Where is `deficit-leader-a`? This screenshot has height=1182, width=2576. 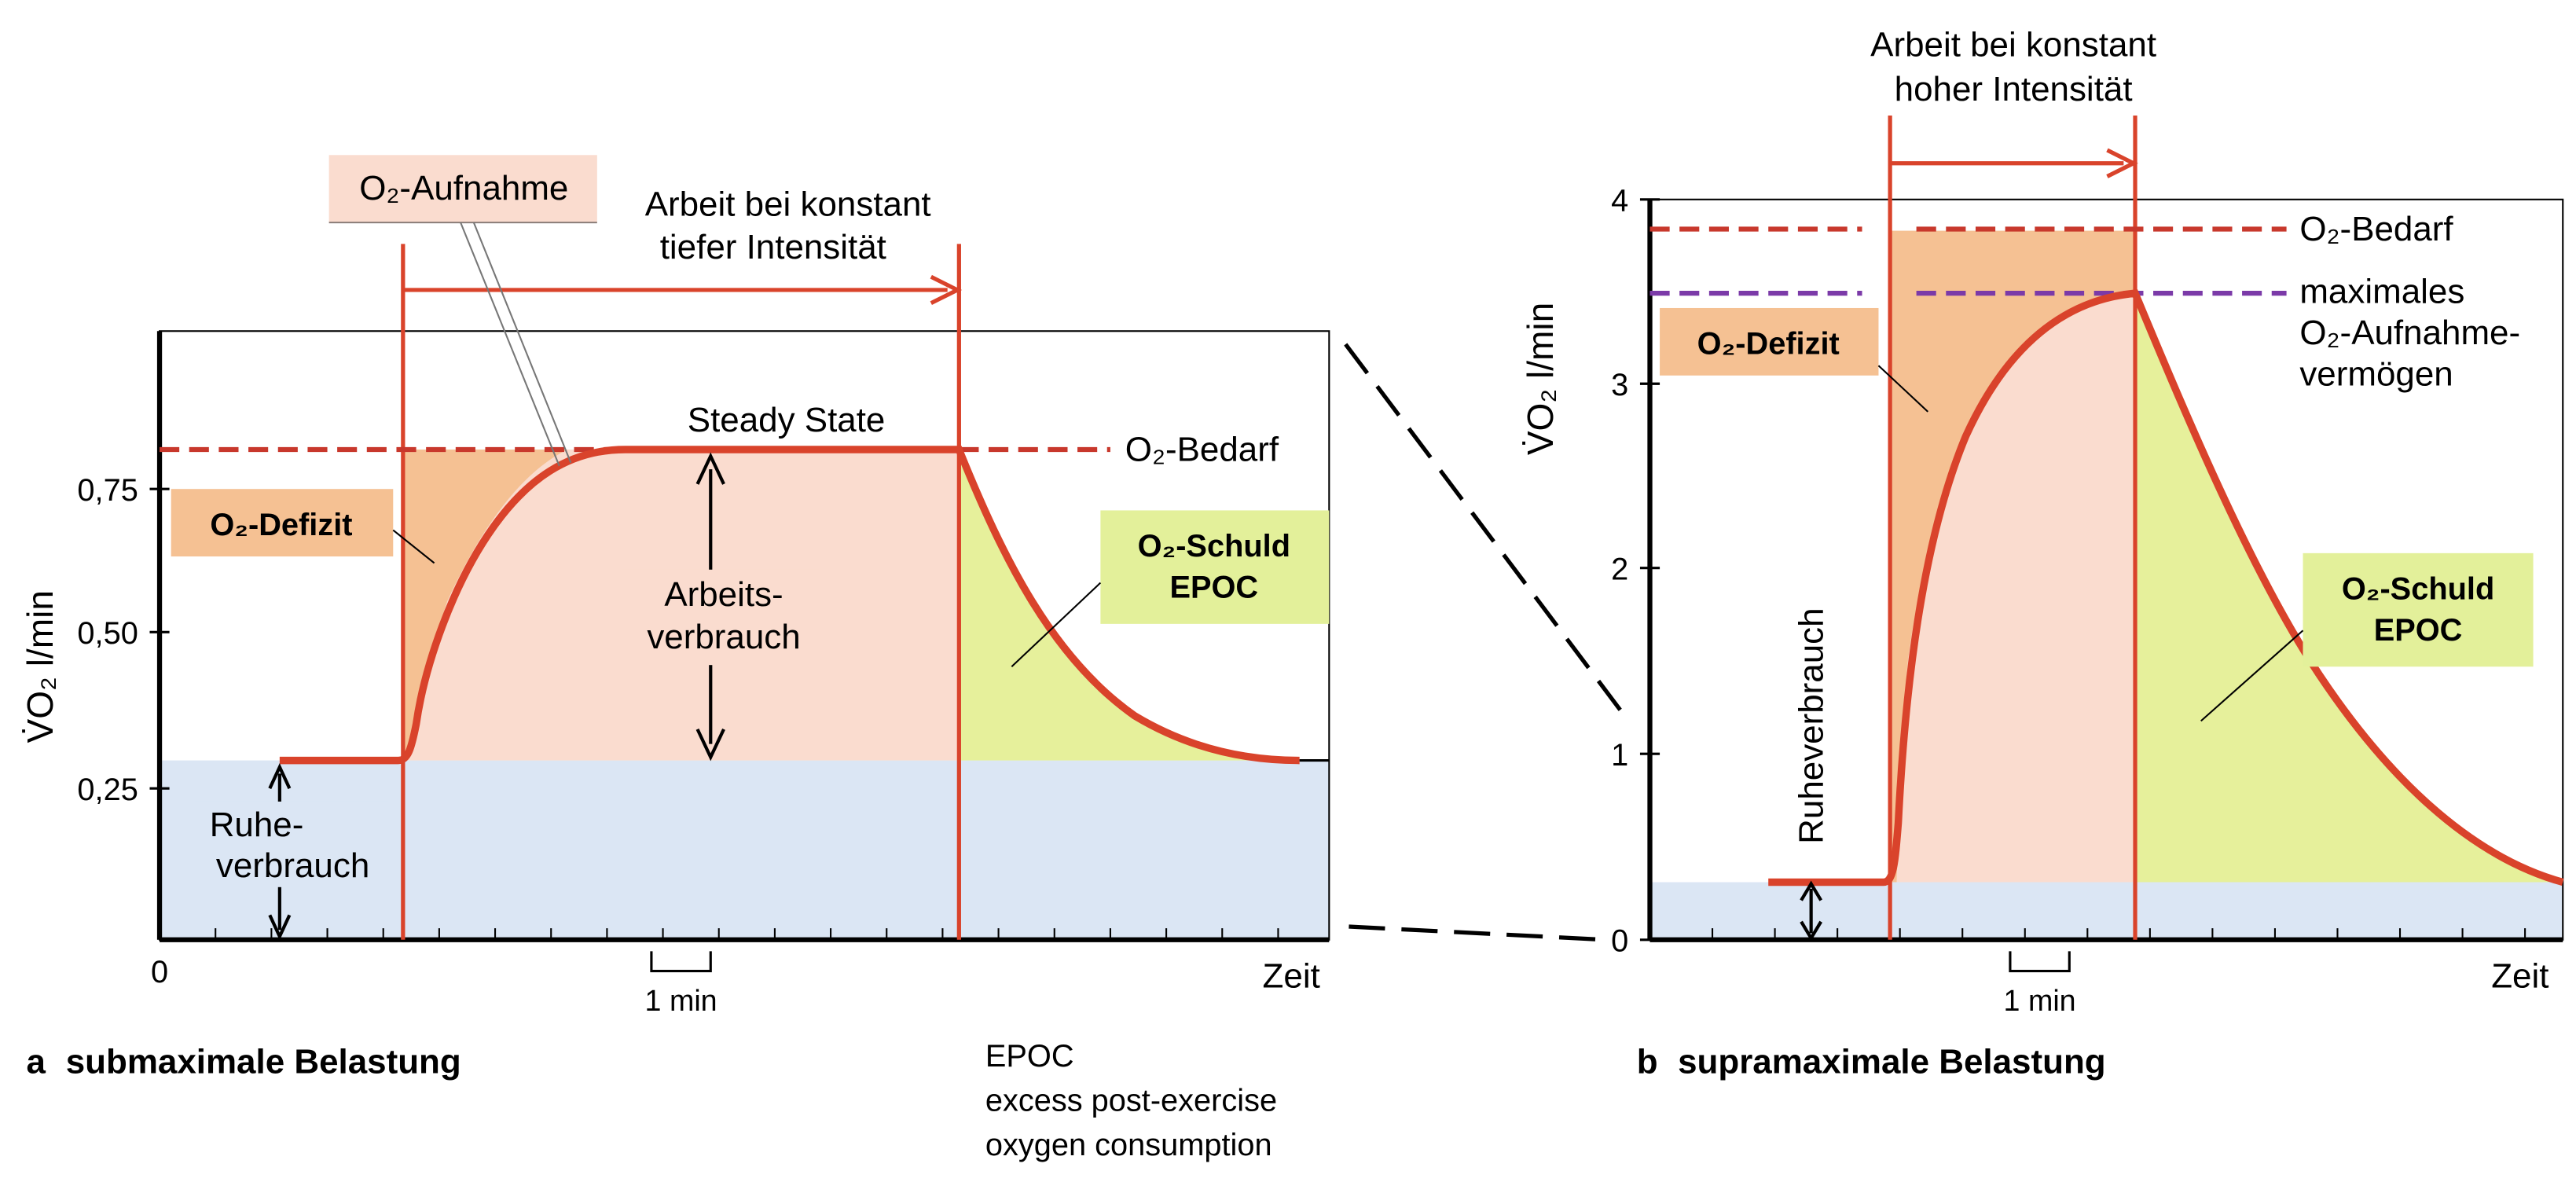 deficit-leader-a is located at coordinates (413, 546).